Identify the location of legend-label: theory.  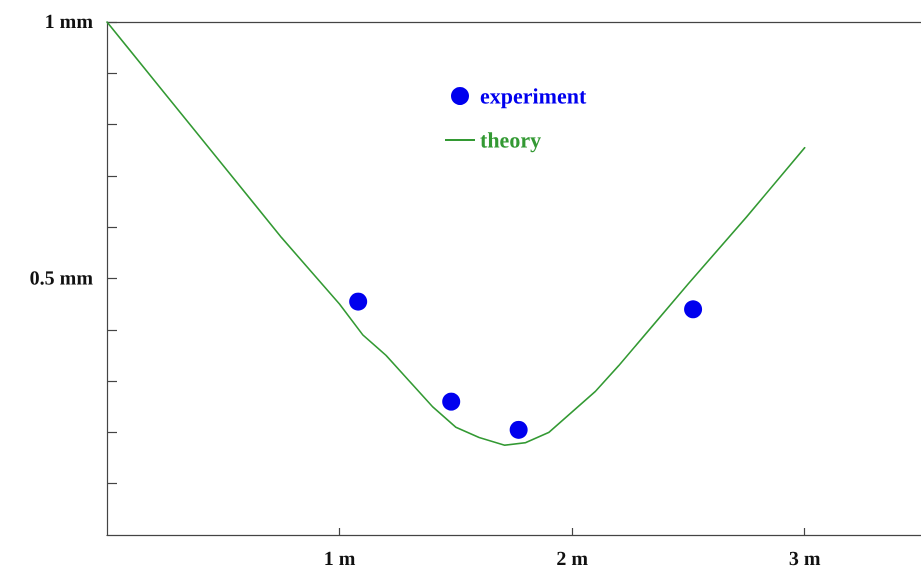
(511, 140).